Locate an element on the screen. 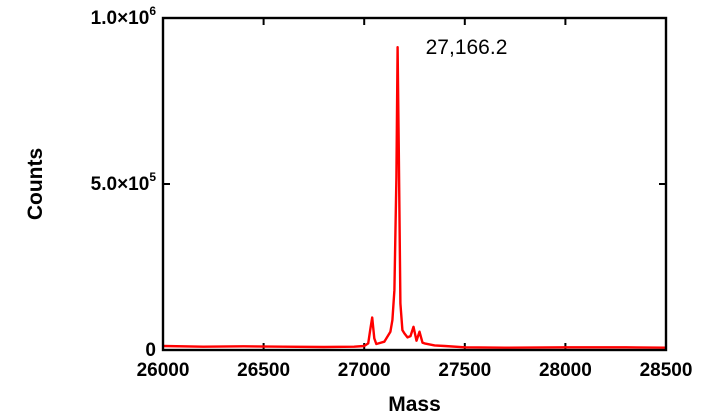 The image size is (716, 418). x-tick-label: 28500 is located at coordinates (666, 370).